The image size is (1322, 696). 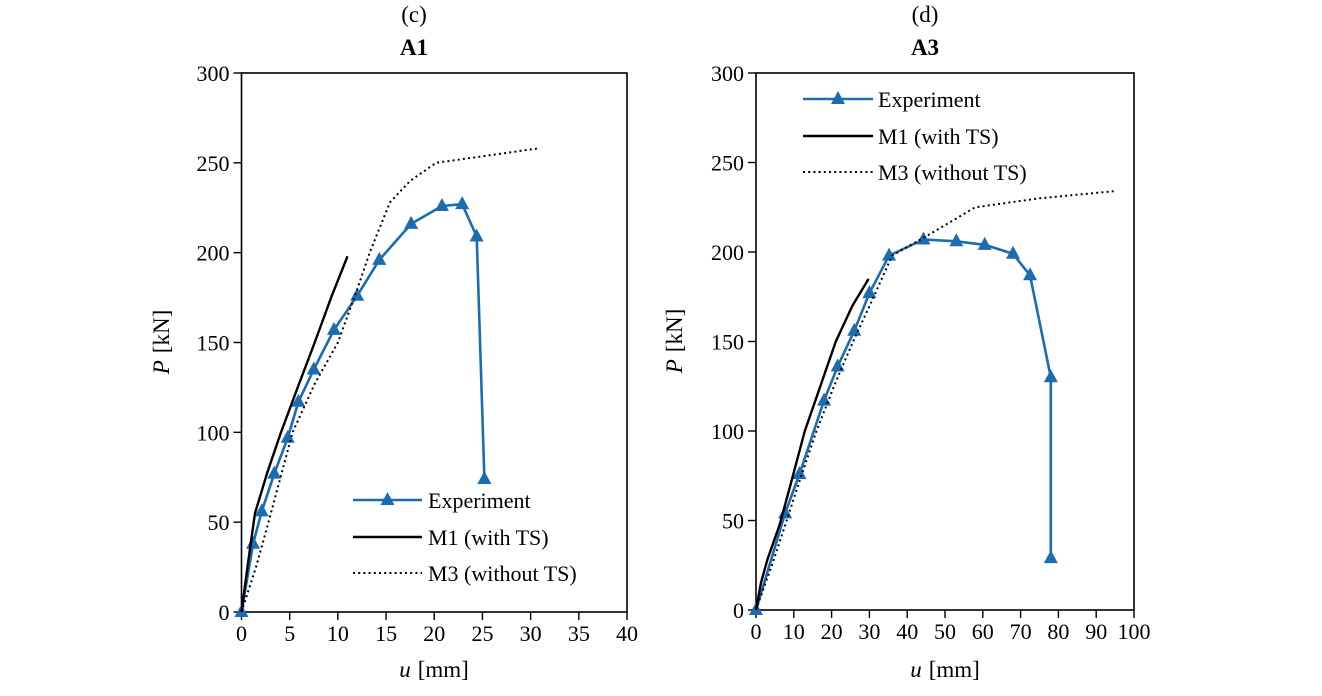 What do you see at coordinates (925, 14) in the screenshot?
I see `panel-label-d: (d)` at bounding box center [925, 14].